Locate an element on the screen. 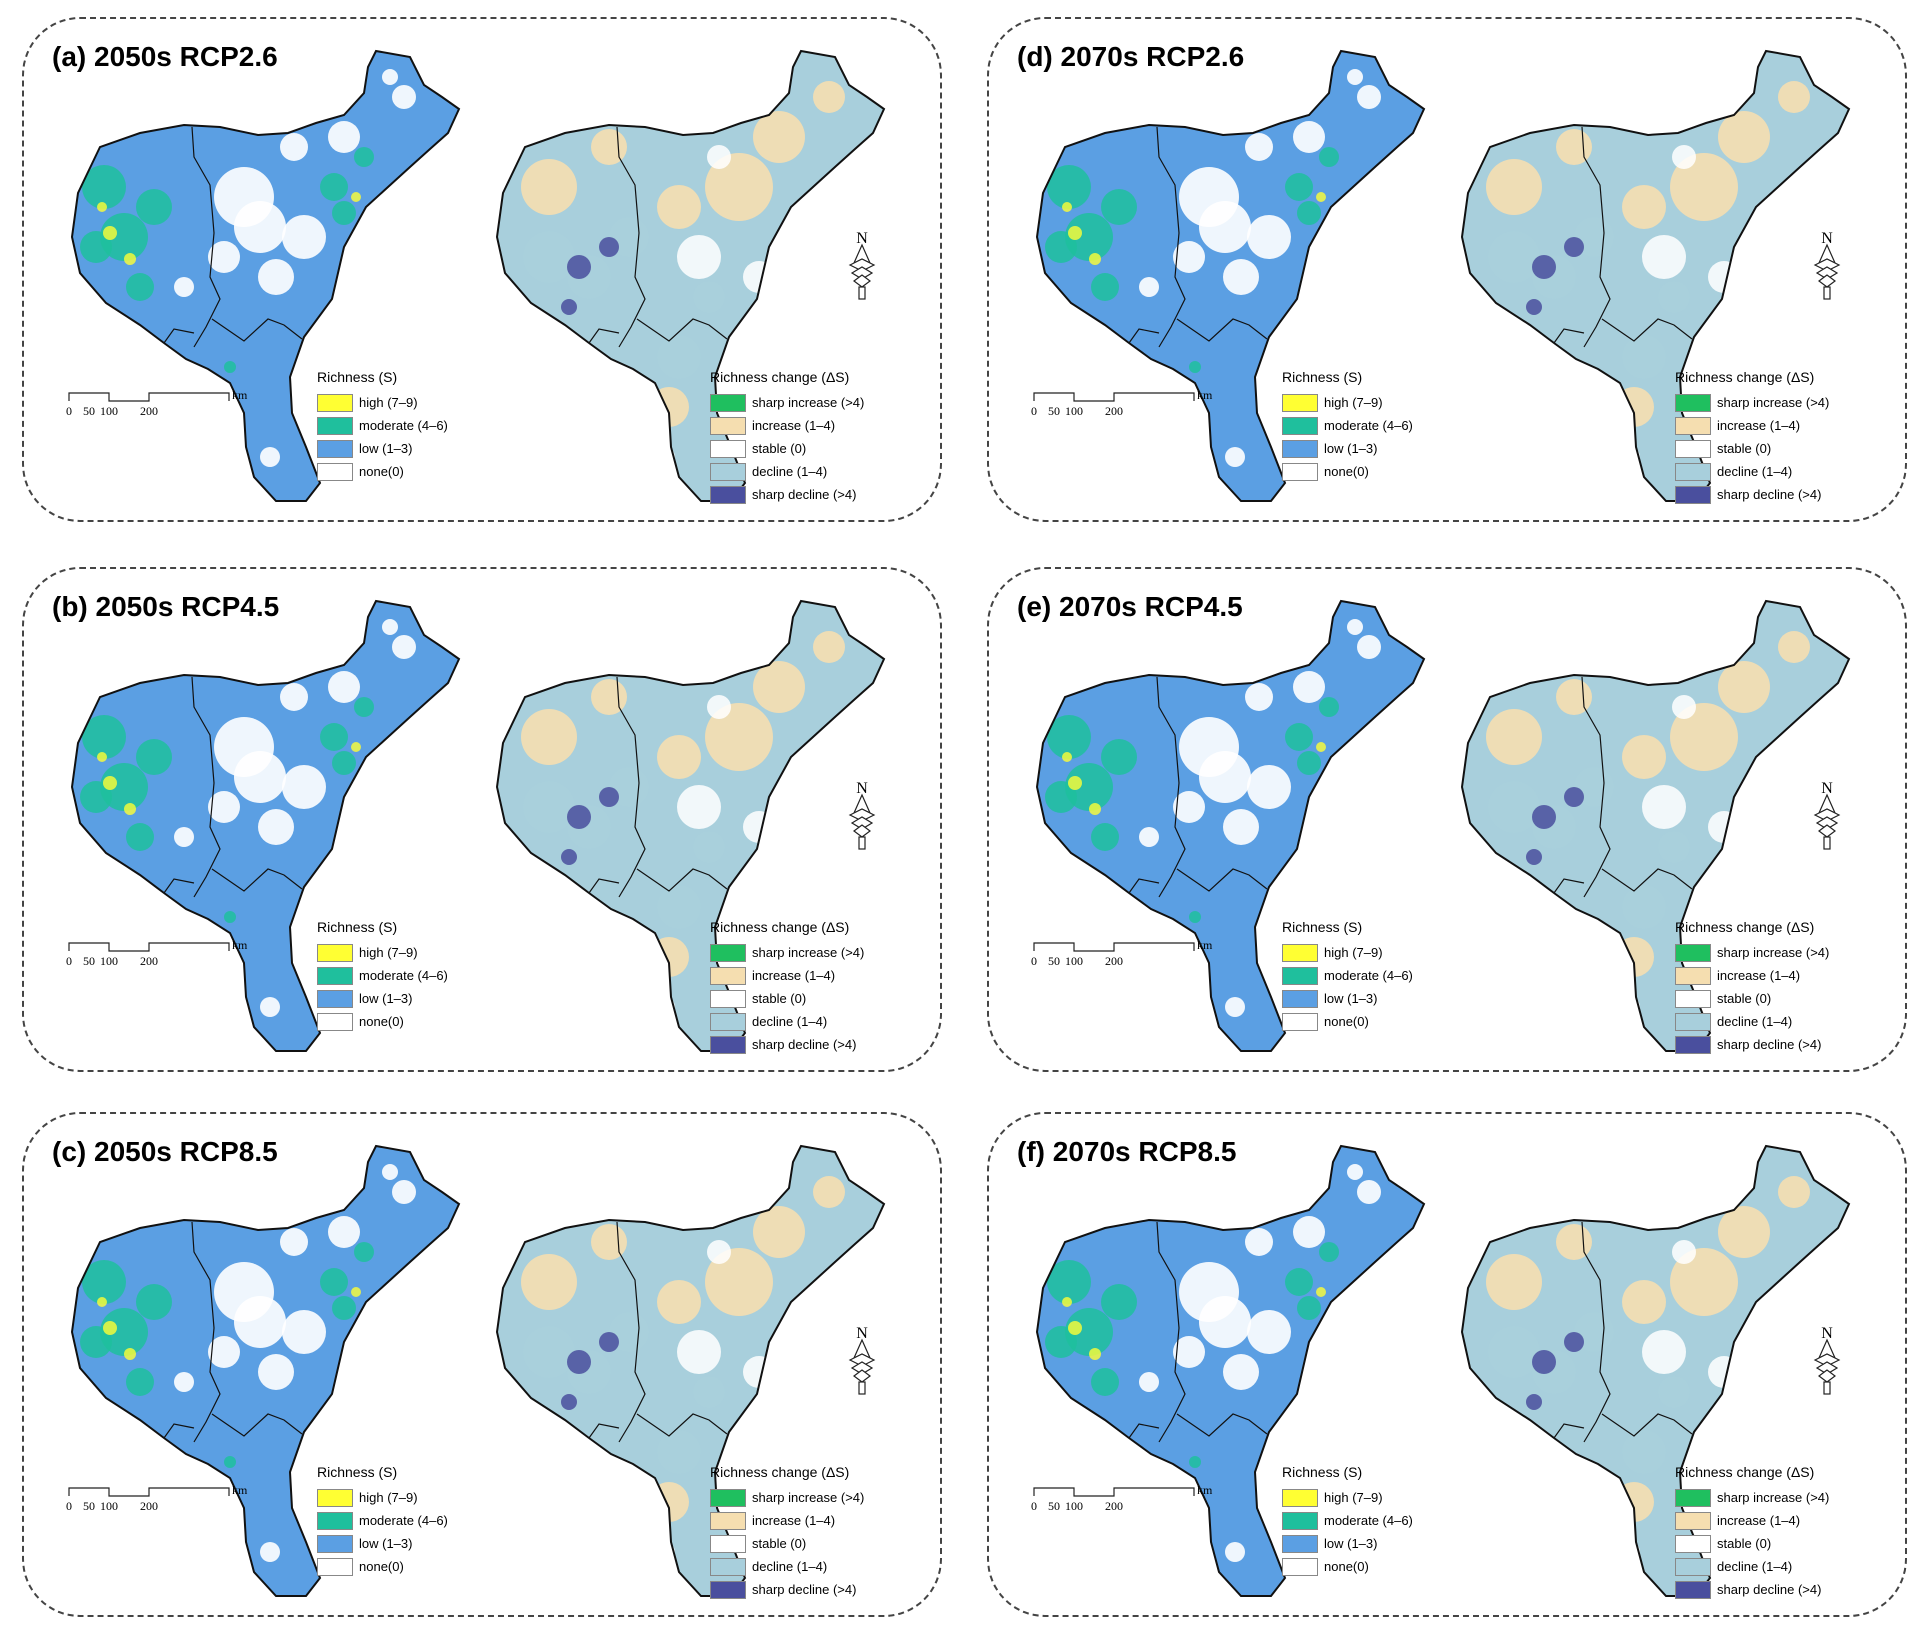 The width and height of the screenshot is (1929, 1633). richness-map-svg is located at coordinates (1230, 825).